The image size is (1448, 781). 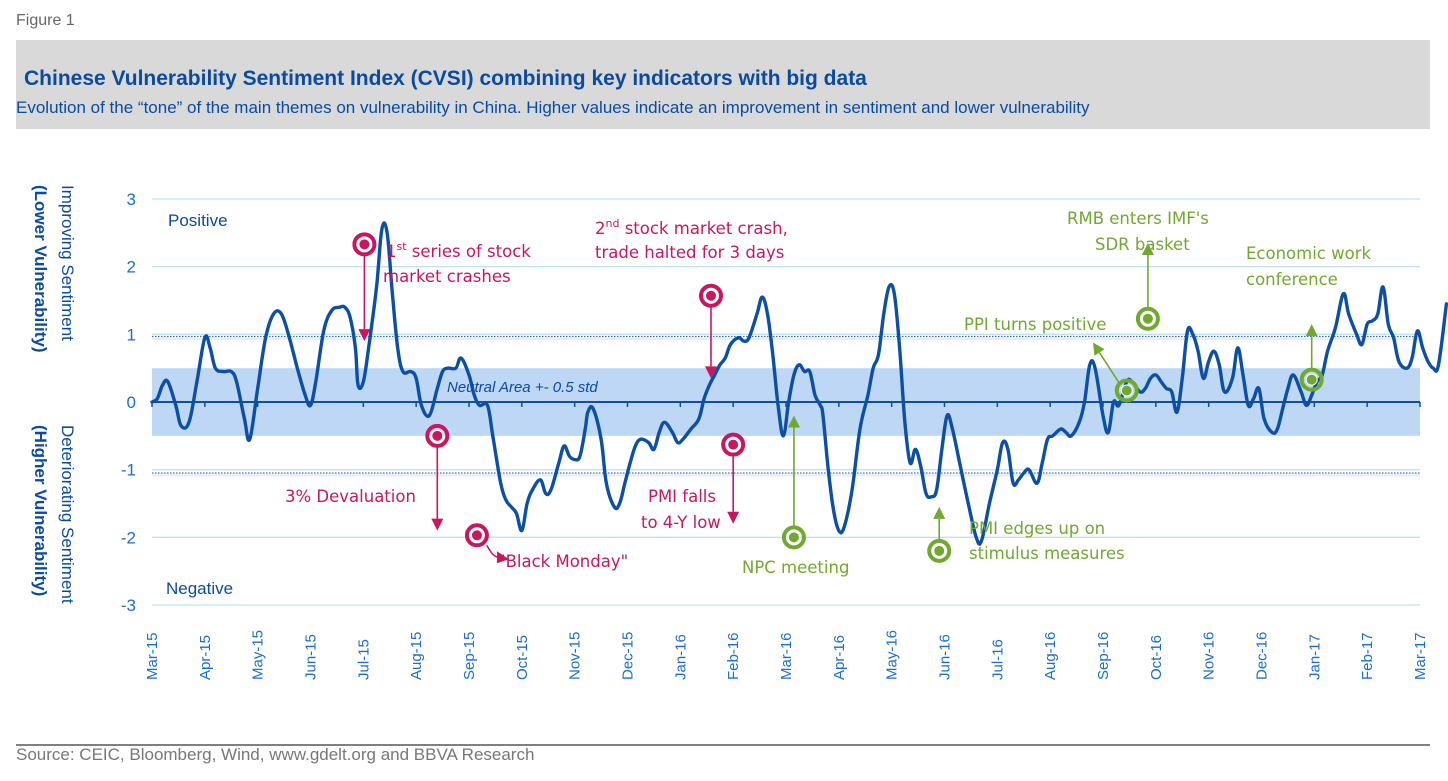 What do you see at coordinates (258, 655) in the screenshot?
I see `x-tick-label: May-15` at bounding box center [258, 655].